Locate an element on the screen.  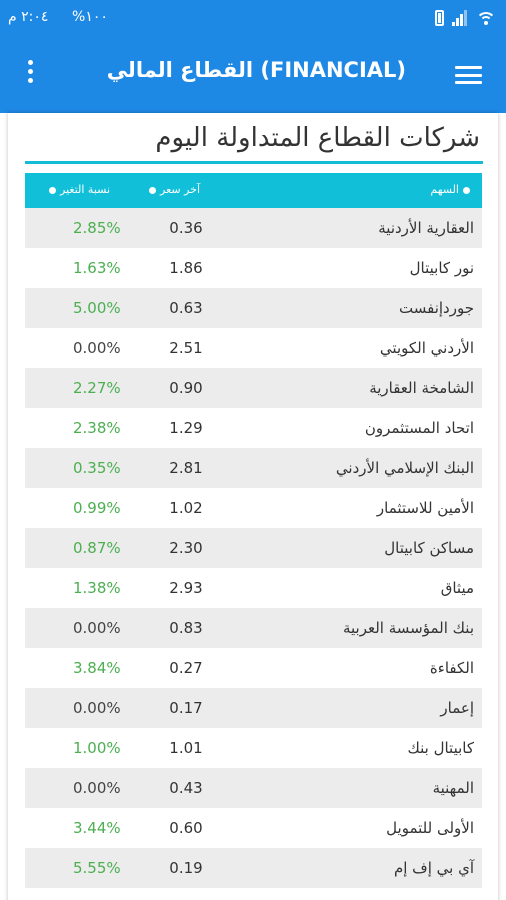
stock-name: اتحاد المستثمرون is located at coordinates (419, 428).